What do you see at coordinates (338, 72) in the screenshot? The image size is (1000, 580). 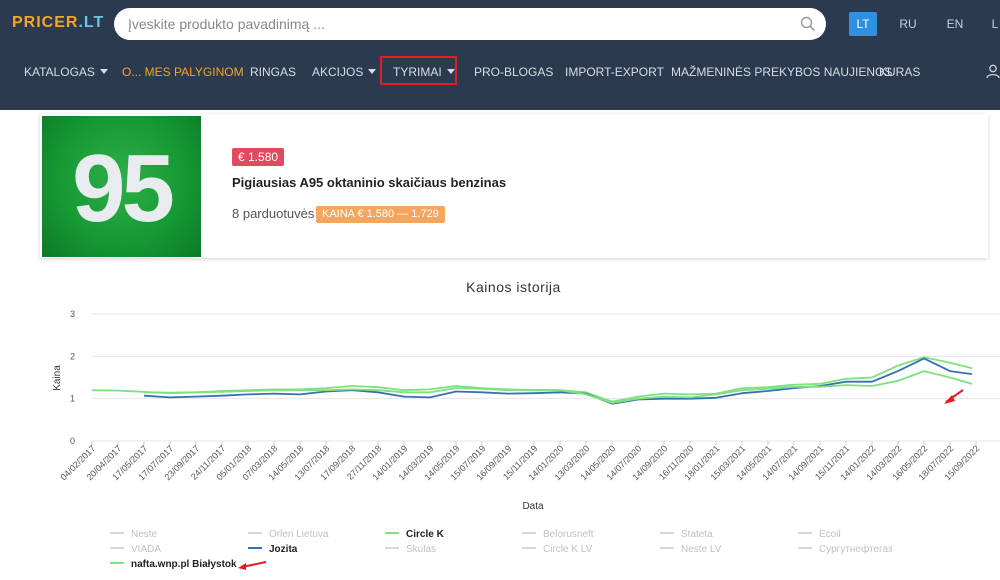 I see `nav-label: AKCIJOS` at bounding box center [338, 72].